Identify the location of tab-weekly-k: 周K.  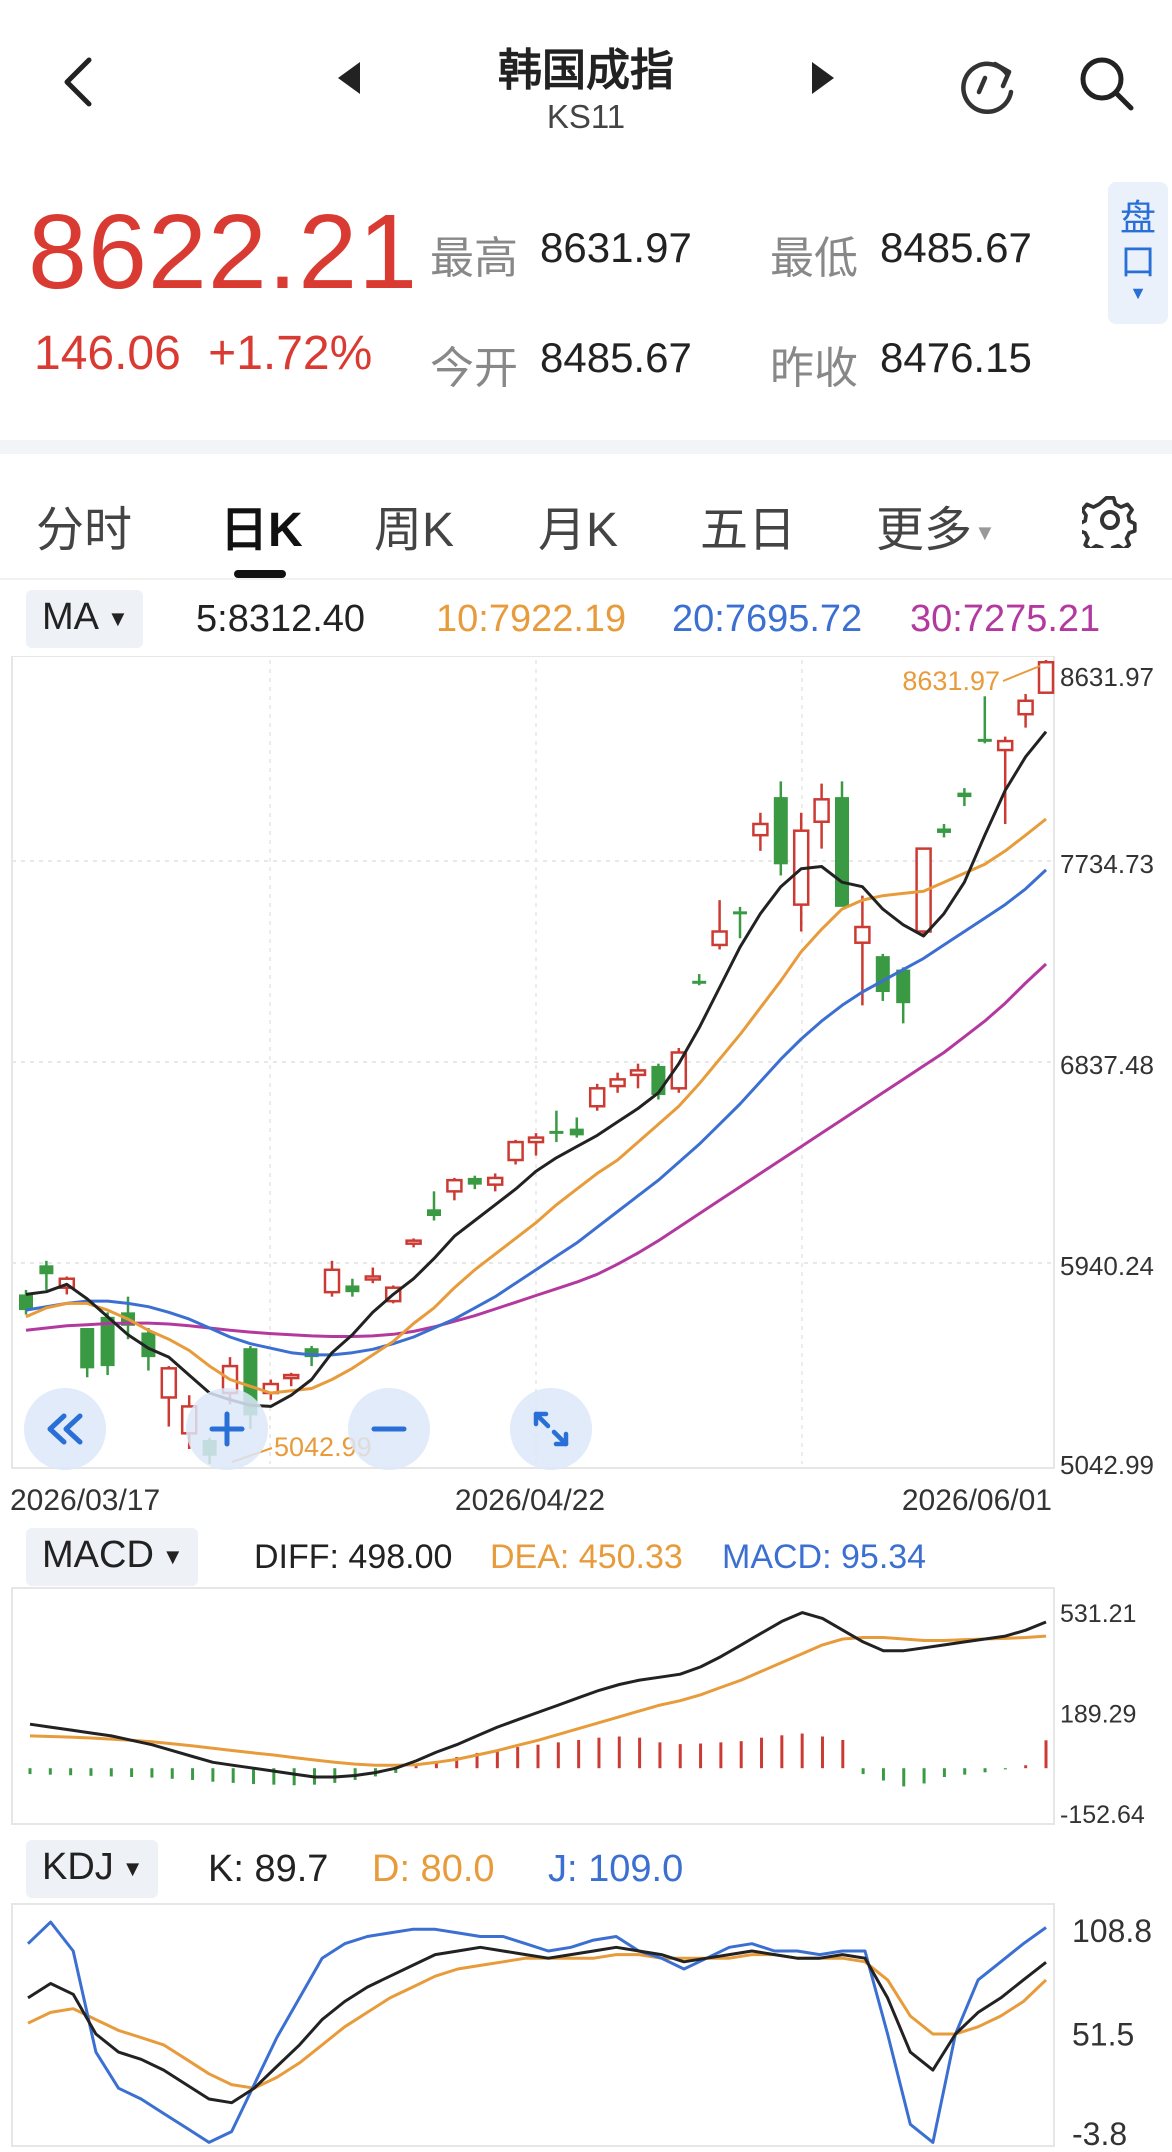
(414, 530).